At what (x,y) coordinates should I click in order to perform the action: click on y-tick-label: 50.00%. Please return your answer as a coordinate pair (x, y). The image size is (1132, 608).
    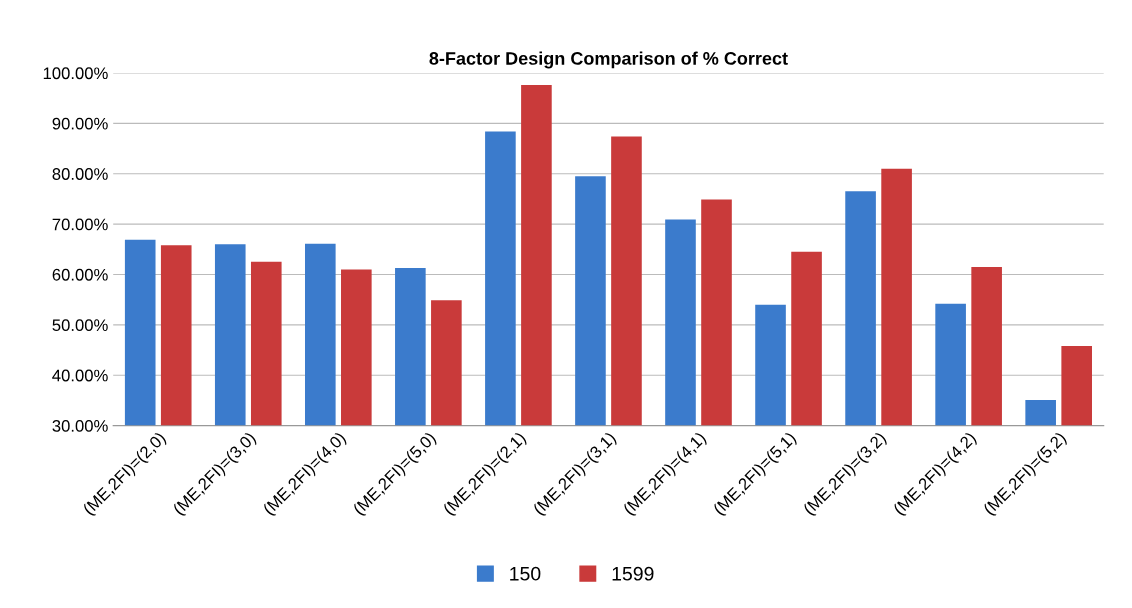
    Looking at the image, I should click on (80, 325).